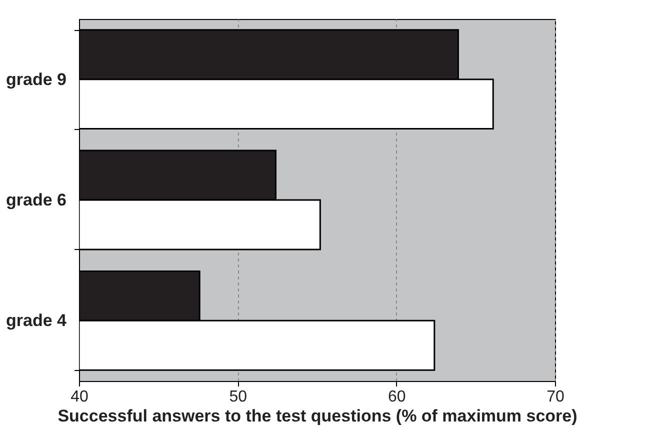 The width and height of the screenshot is (664, 430). I want to click on y-tick-label: grade 9, so click(36, 79).